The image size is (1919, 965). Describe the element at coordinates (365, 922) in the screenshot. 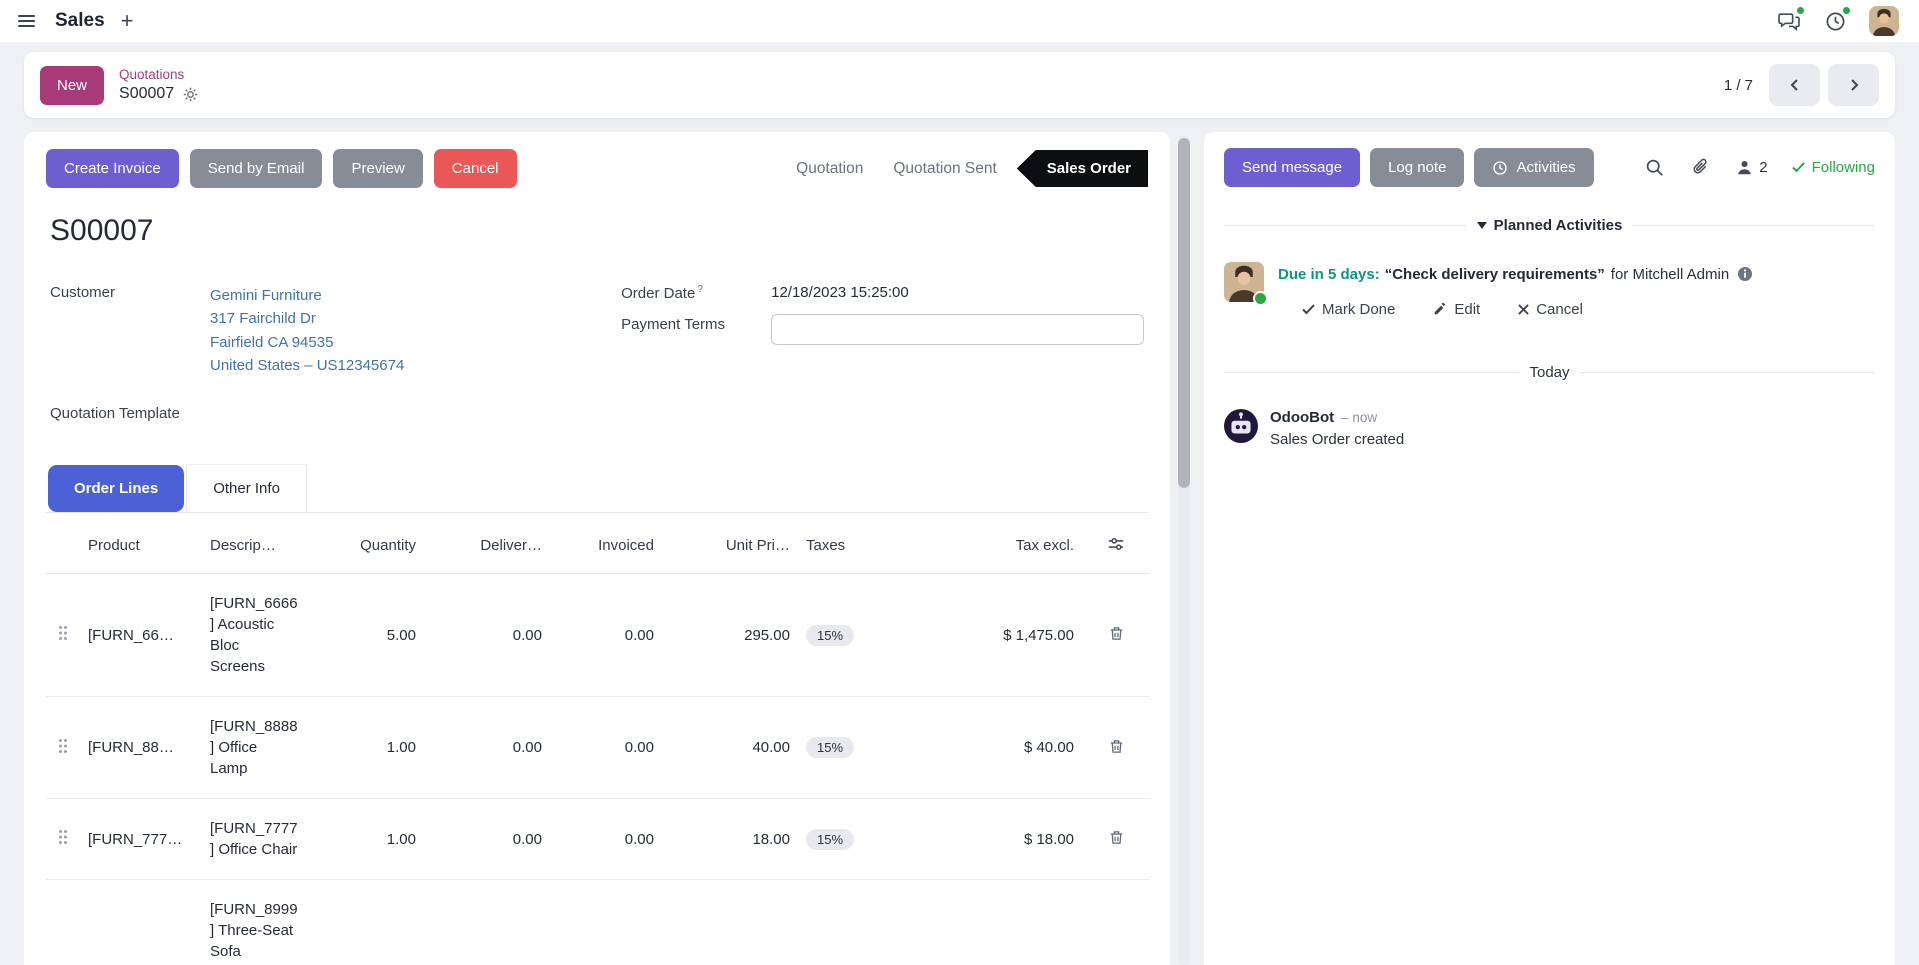

I see `cell-quantity` at that location.